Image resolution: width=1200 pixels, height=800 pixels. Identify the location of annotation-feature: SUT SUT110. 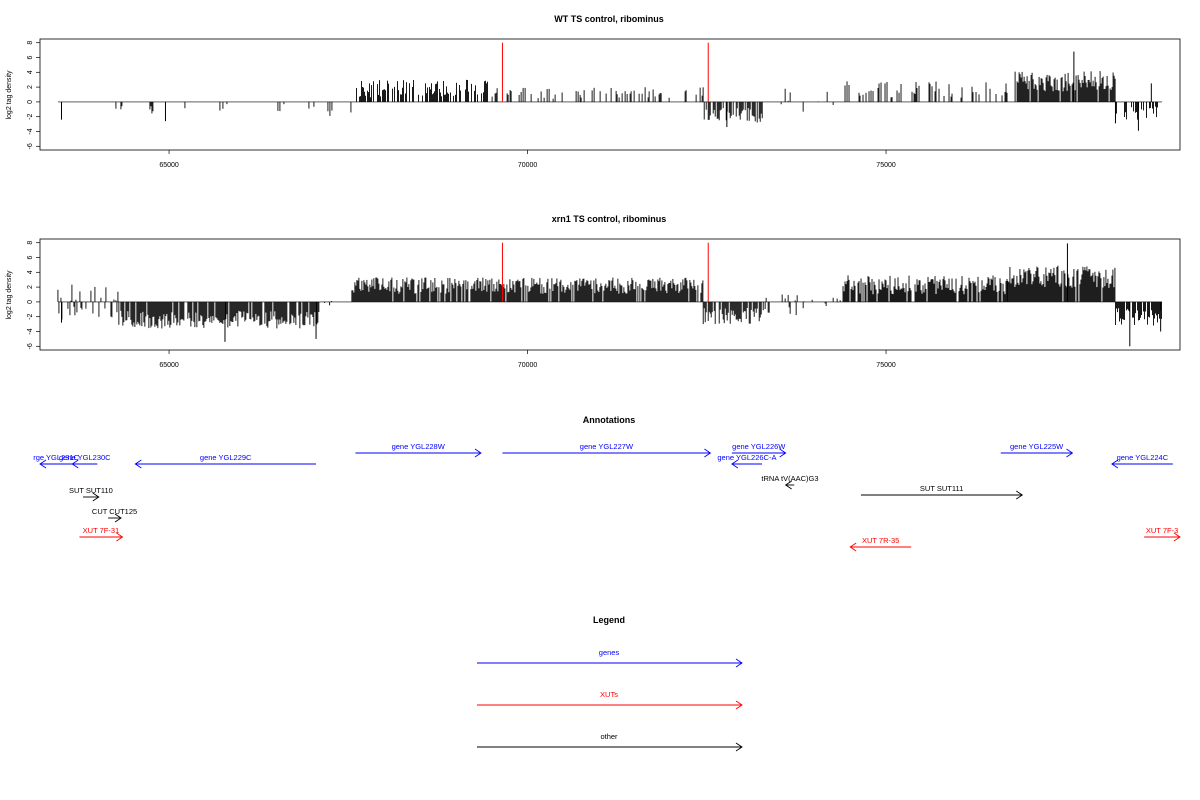
(91, 494).